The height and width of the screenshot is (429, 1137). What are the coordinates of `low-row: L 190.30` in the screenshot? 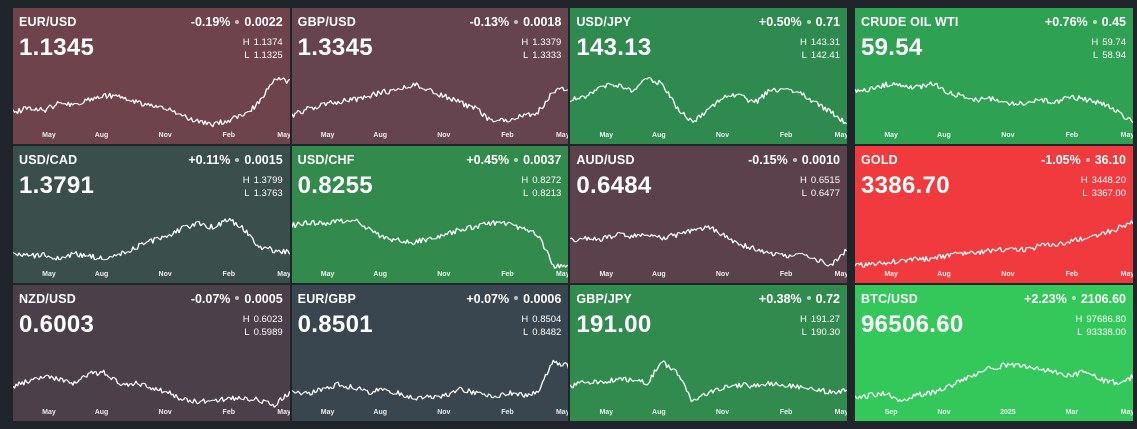 It's located at (820, 332).